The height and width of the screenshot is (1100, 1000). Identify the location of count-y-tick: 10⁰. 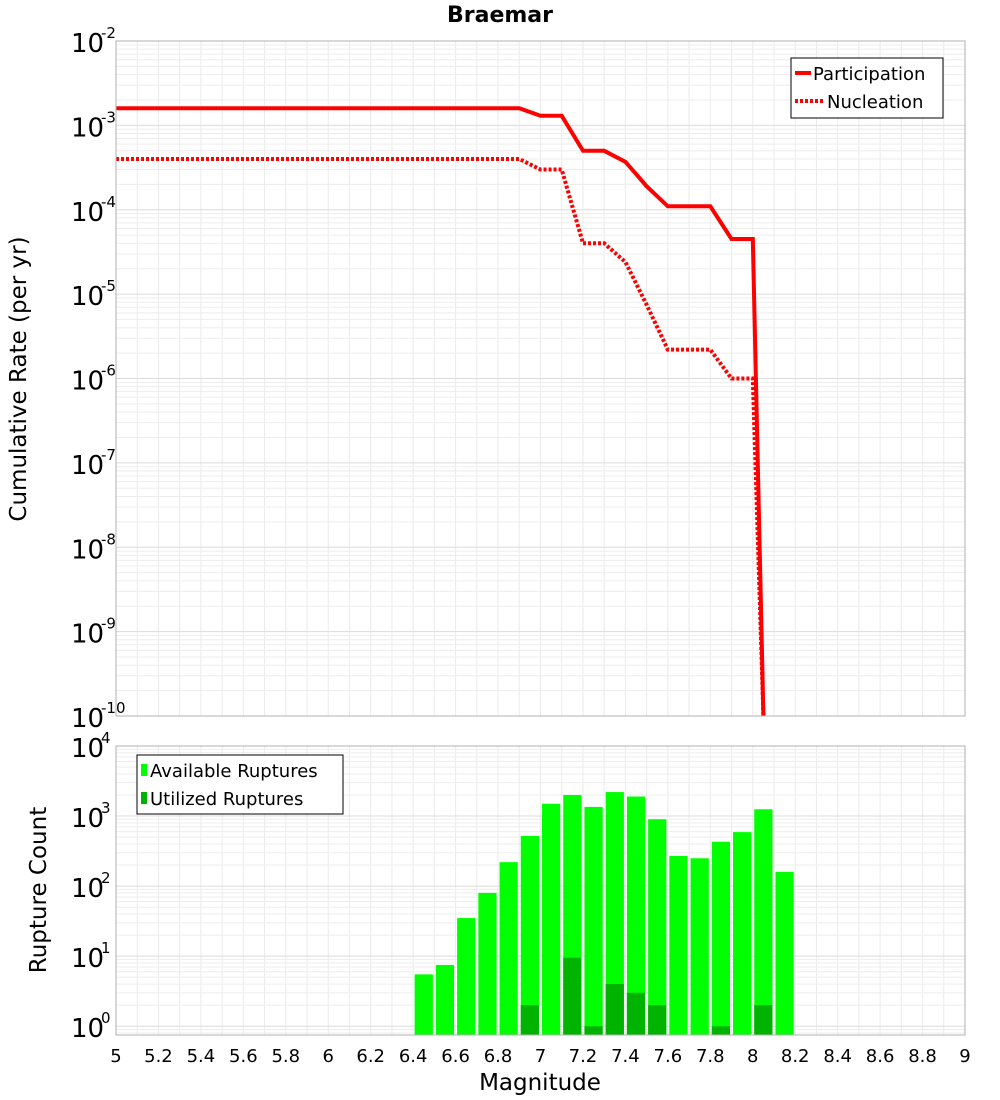
(91, 1026).